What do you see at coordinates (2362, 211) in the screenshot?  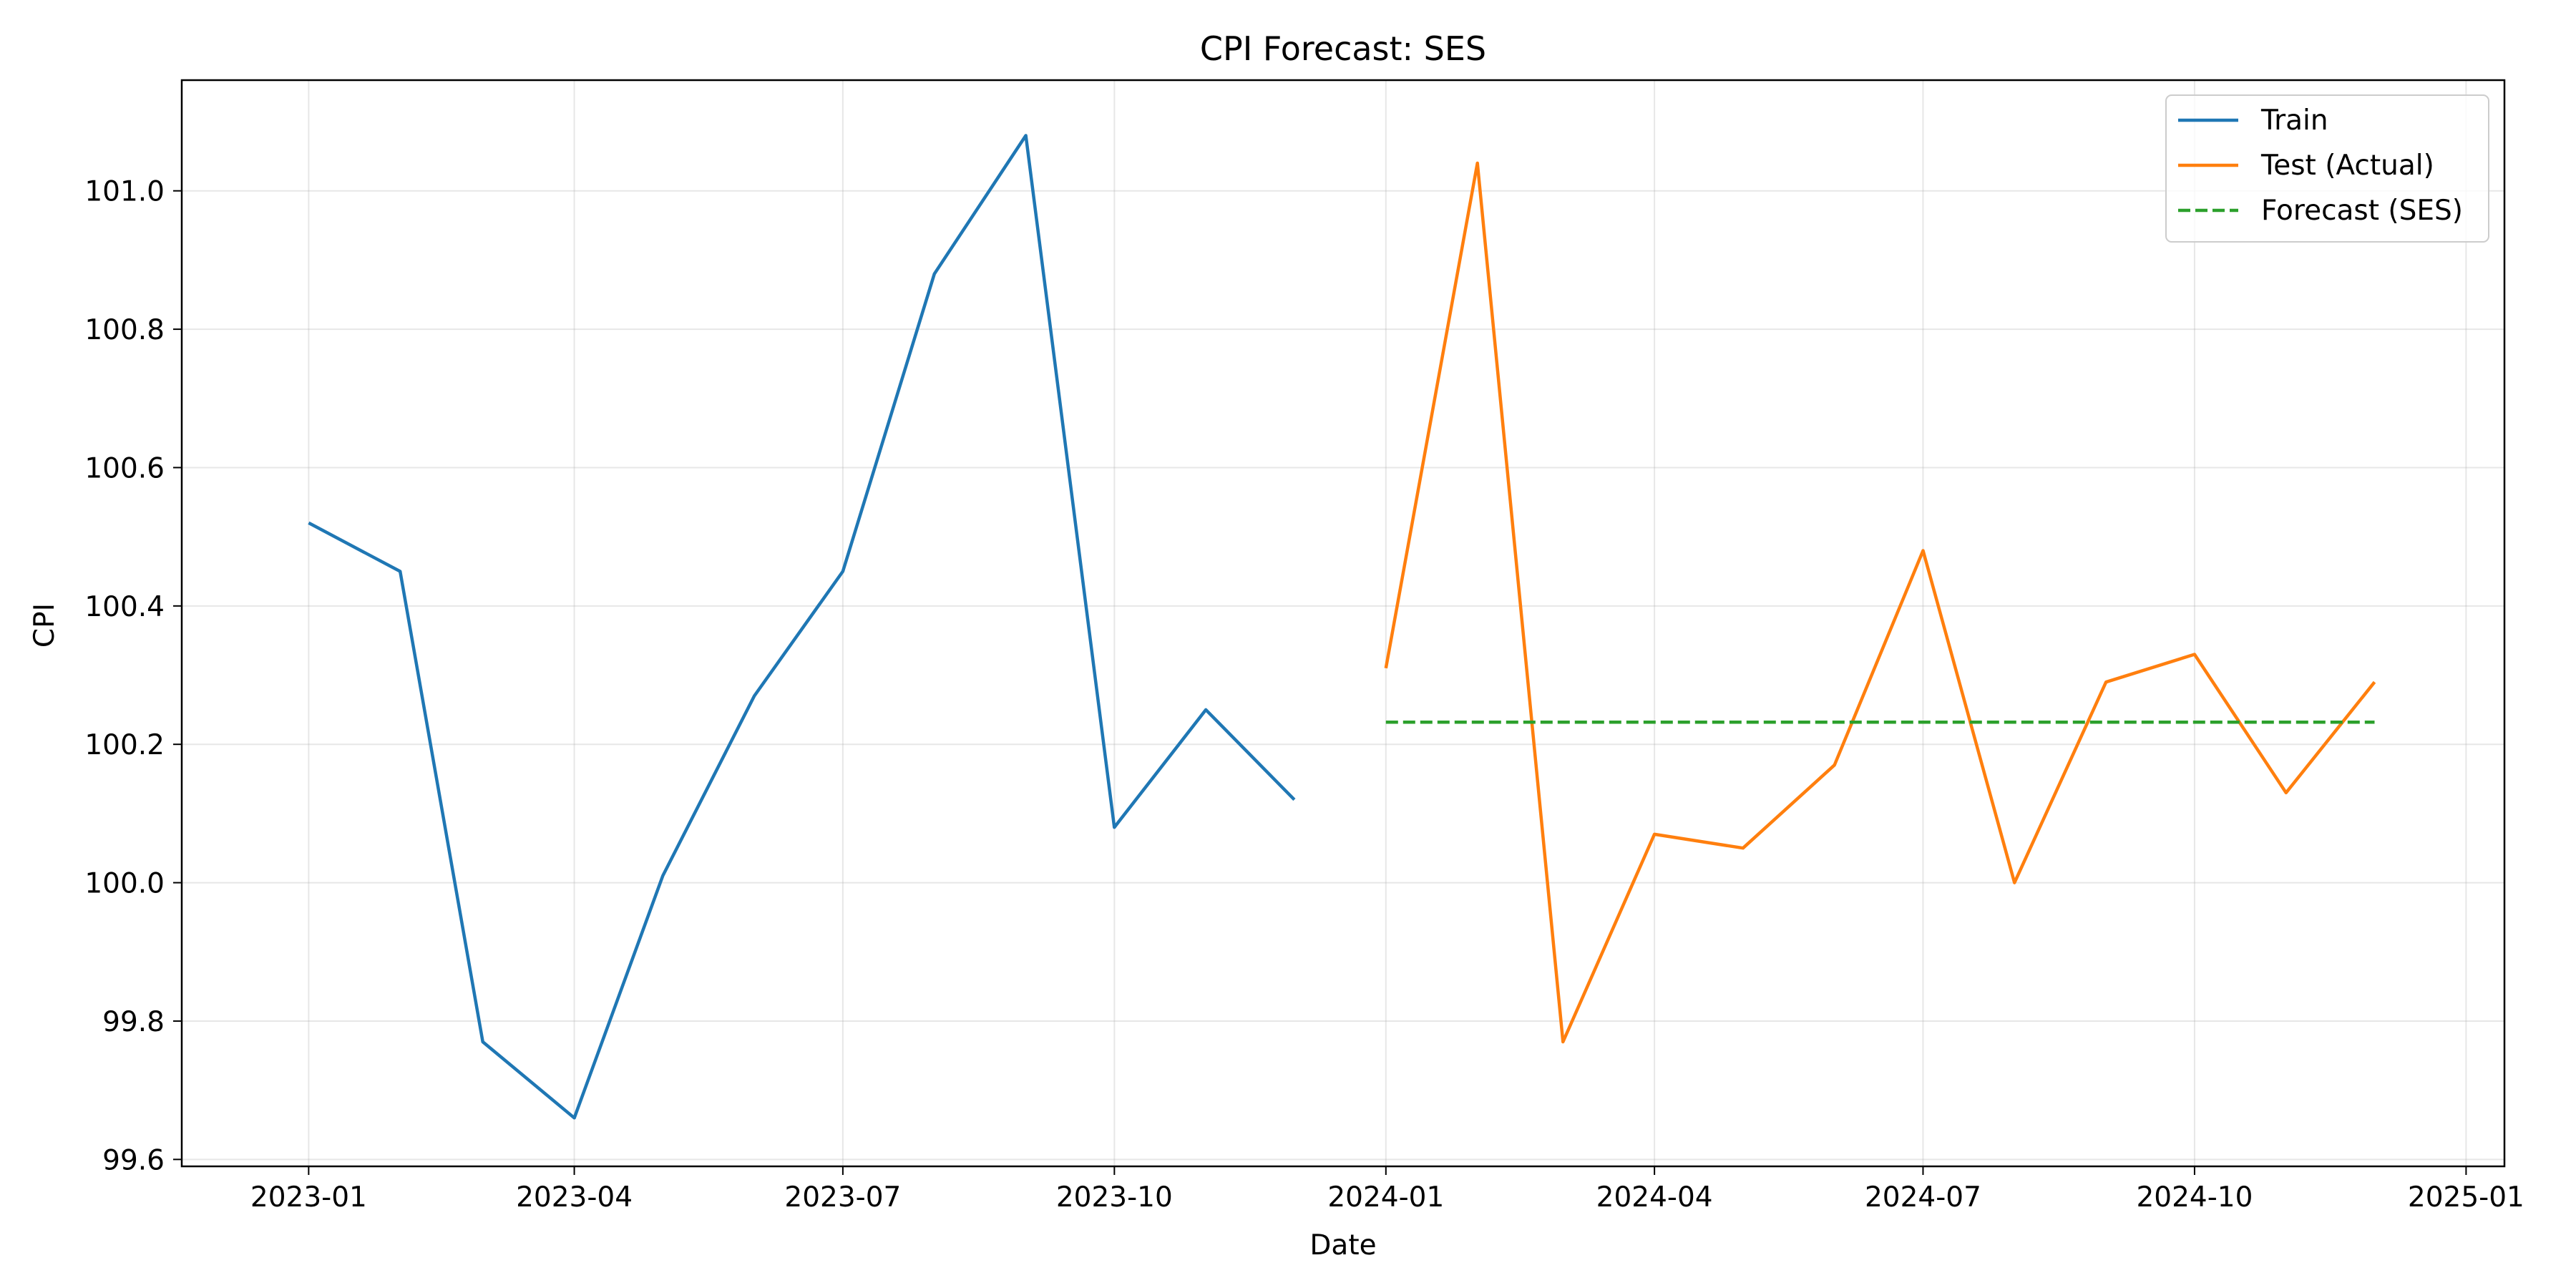 I see `legend-label: Forecast (SES)` at bounding box center [2362, 211].